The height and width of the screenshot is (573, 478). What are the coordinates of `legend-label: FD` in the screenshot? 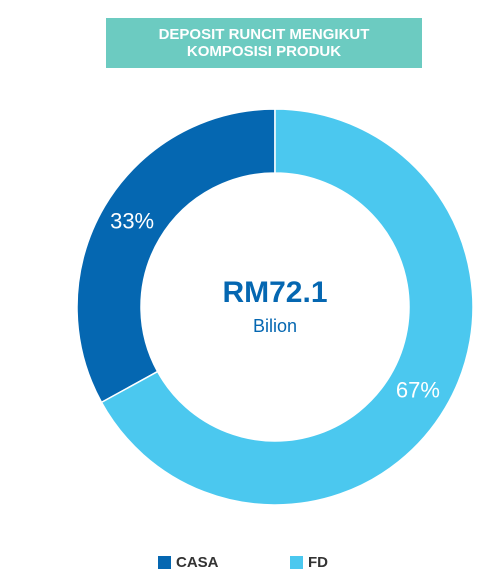 It's located at (318, 562).